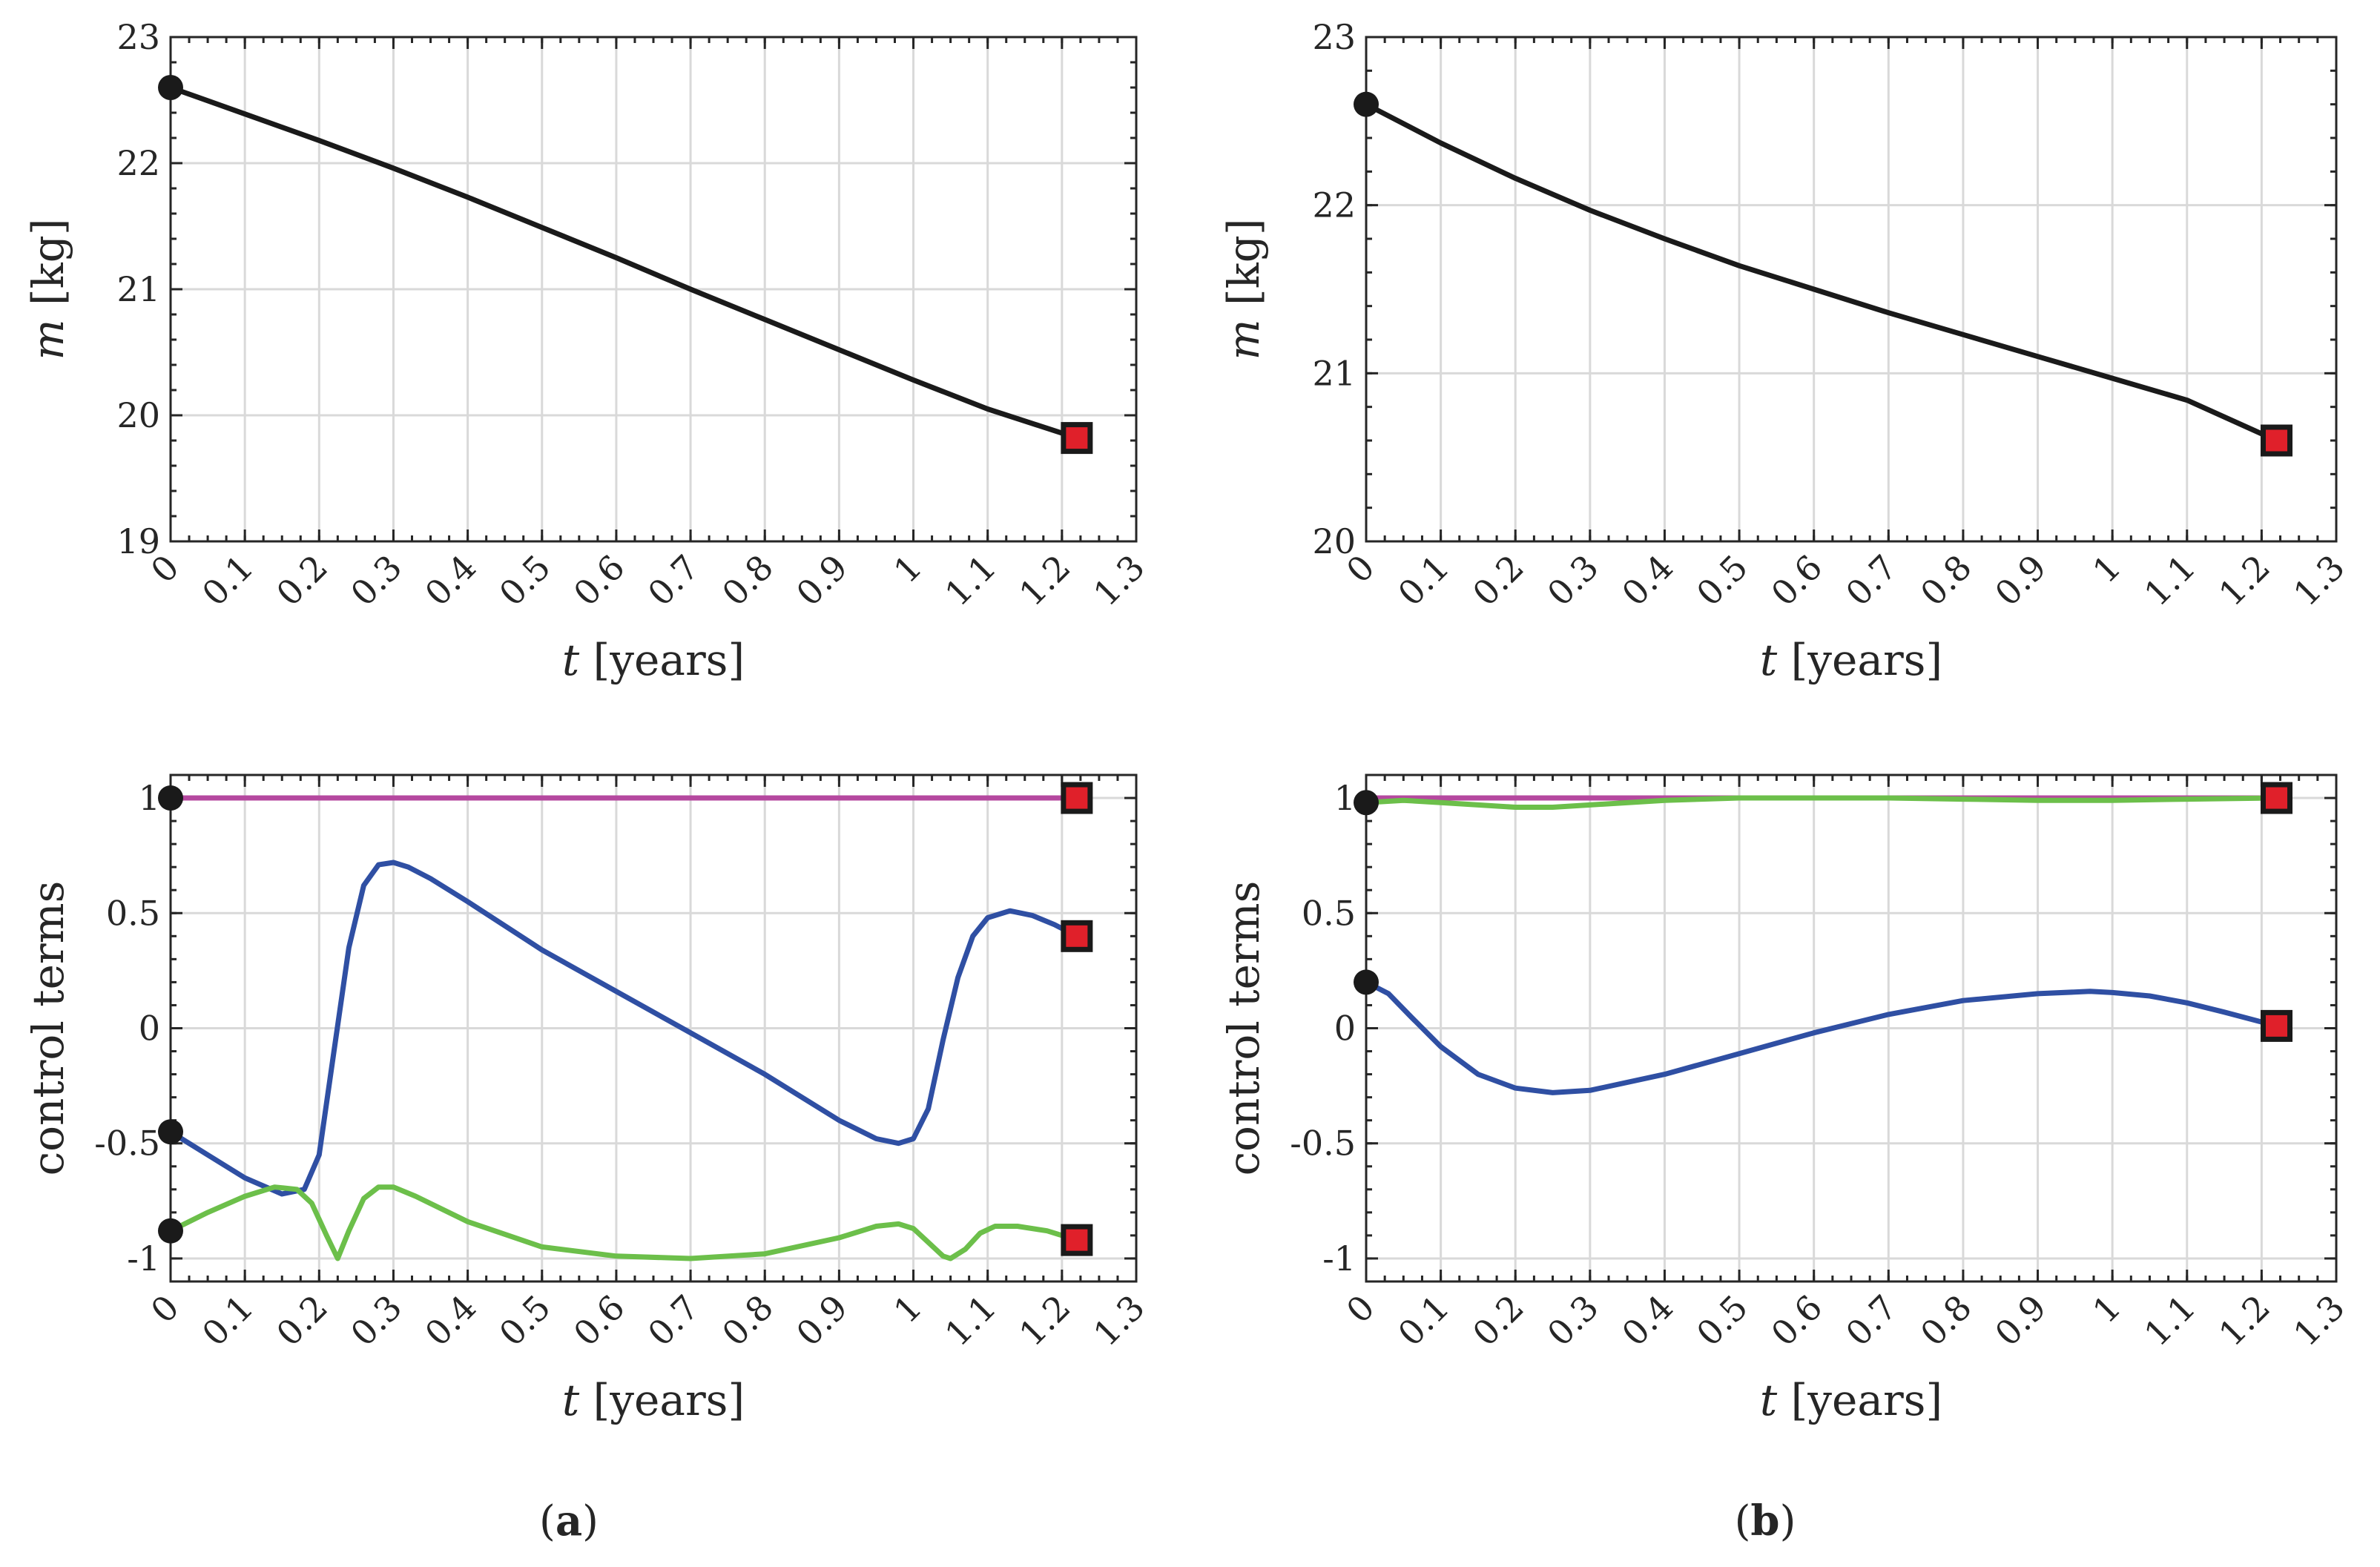 This screenshot has width=2380, height=1567. I want to click on y-axis-label: control terms, so click(48, 1028).